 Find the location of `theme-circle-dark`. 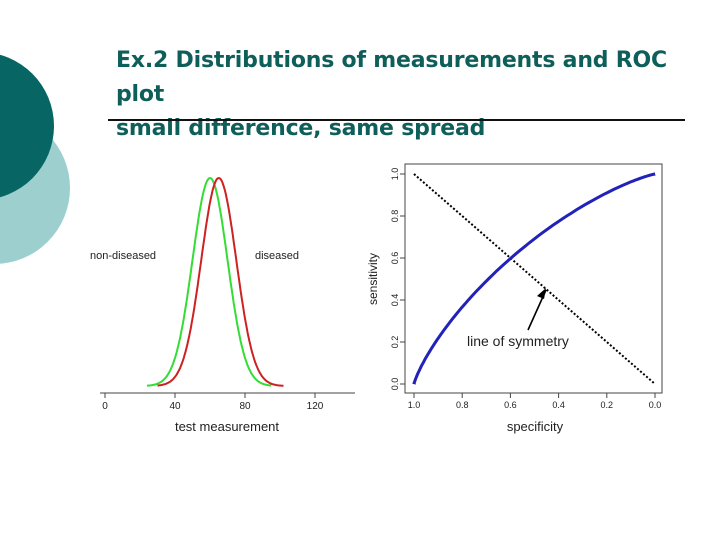

theme-circle-dark is located at coordinates (27, 126).